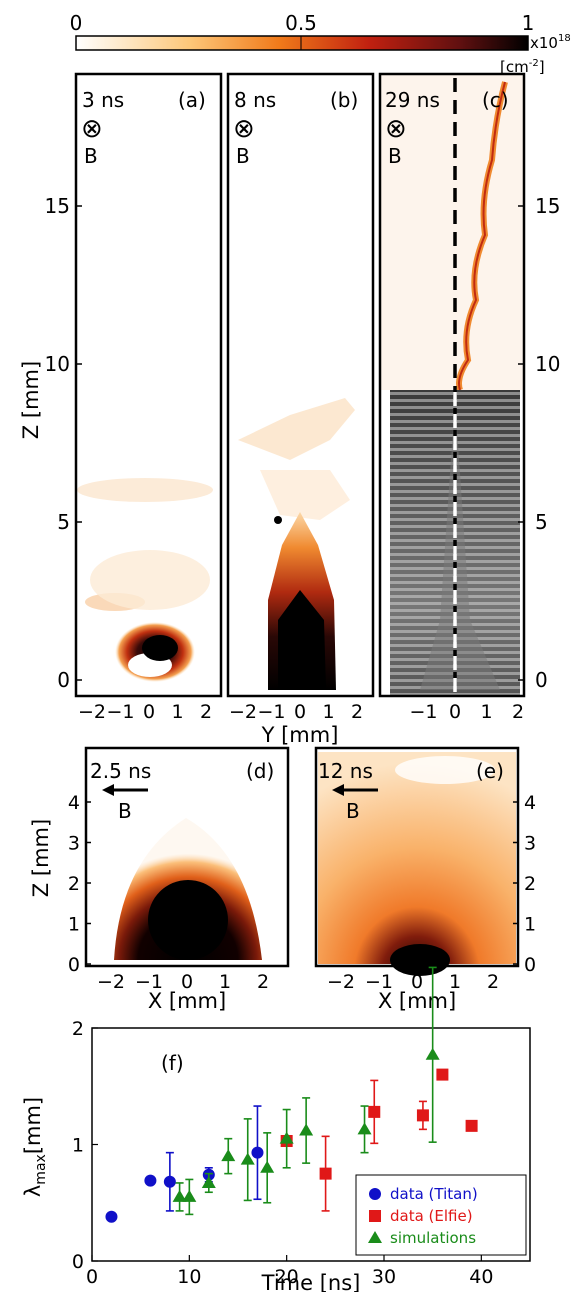 The image size is (587, 1292). I want to click on mid-z-tick-left-3: 3, so click(74, 844).